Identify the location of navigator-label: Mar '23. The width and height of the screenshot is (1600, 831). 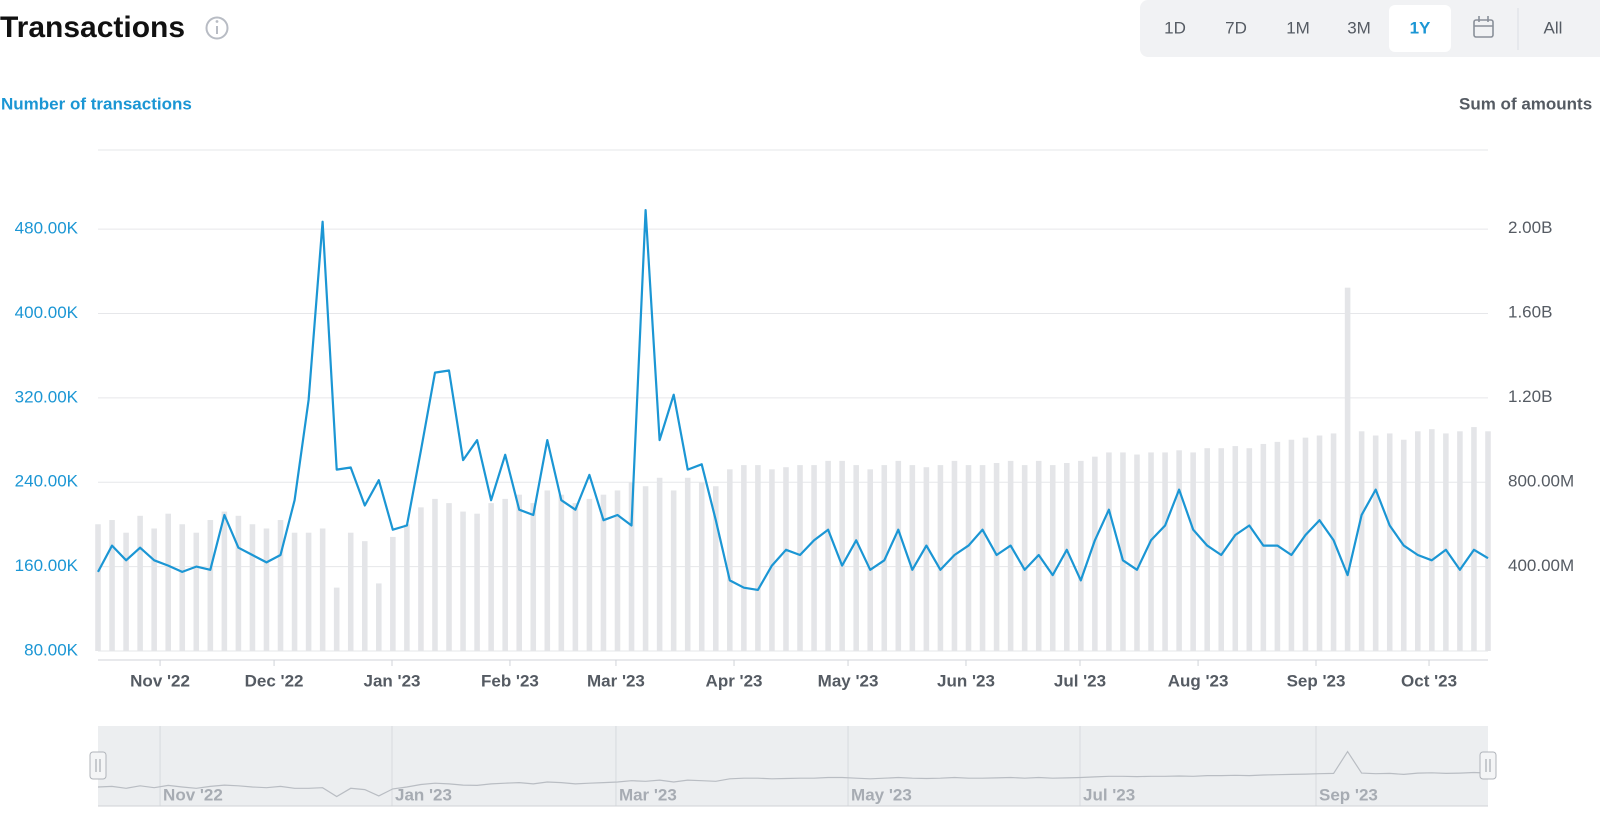
(648, 794).